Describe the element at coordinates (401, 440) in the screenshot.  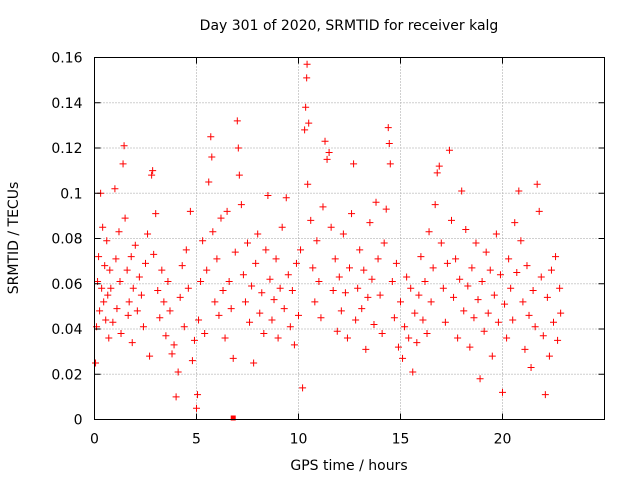
I see `x-tick-label: 15` at that location.